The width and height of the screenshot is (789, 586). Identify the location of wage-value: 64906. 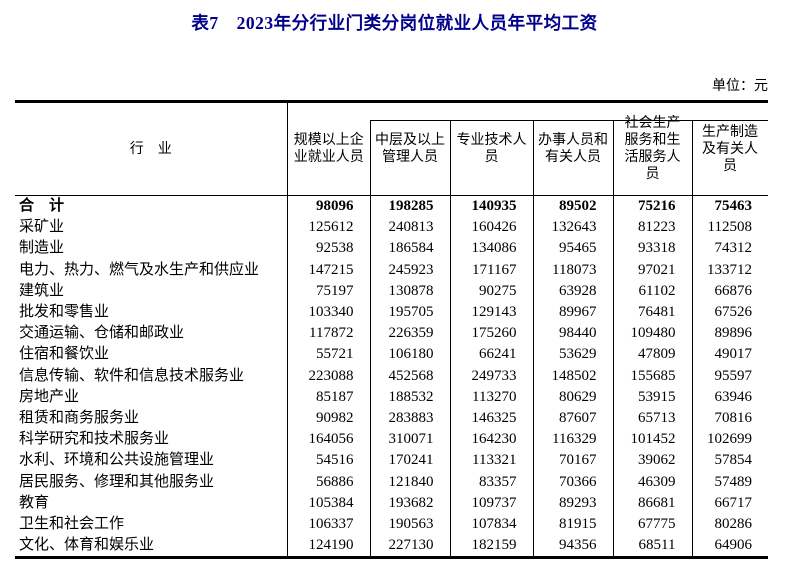
(729, 546).